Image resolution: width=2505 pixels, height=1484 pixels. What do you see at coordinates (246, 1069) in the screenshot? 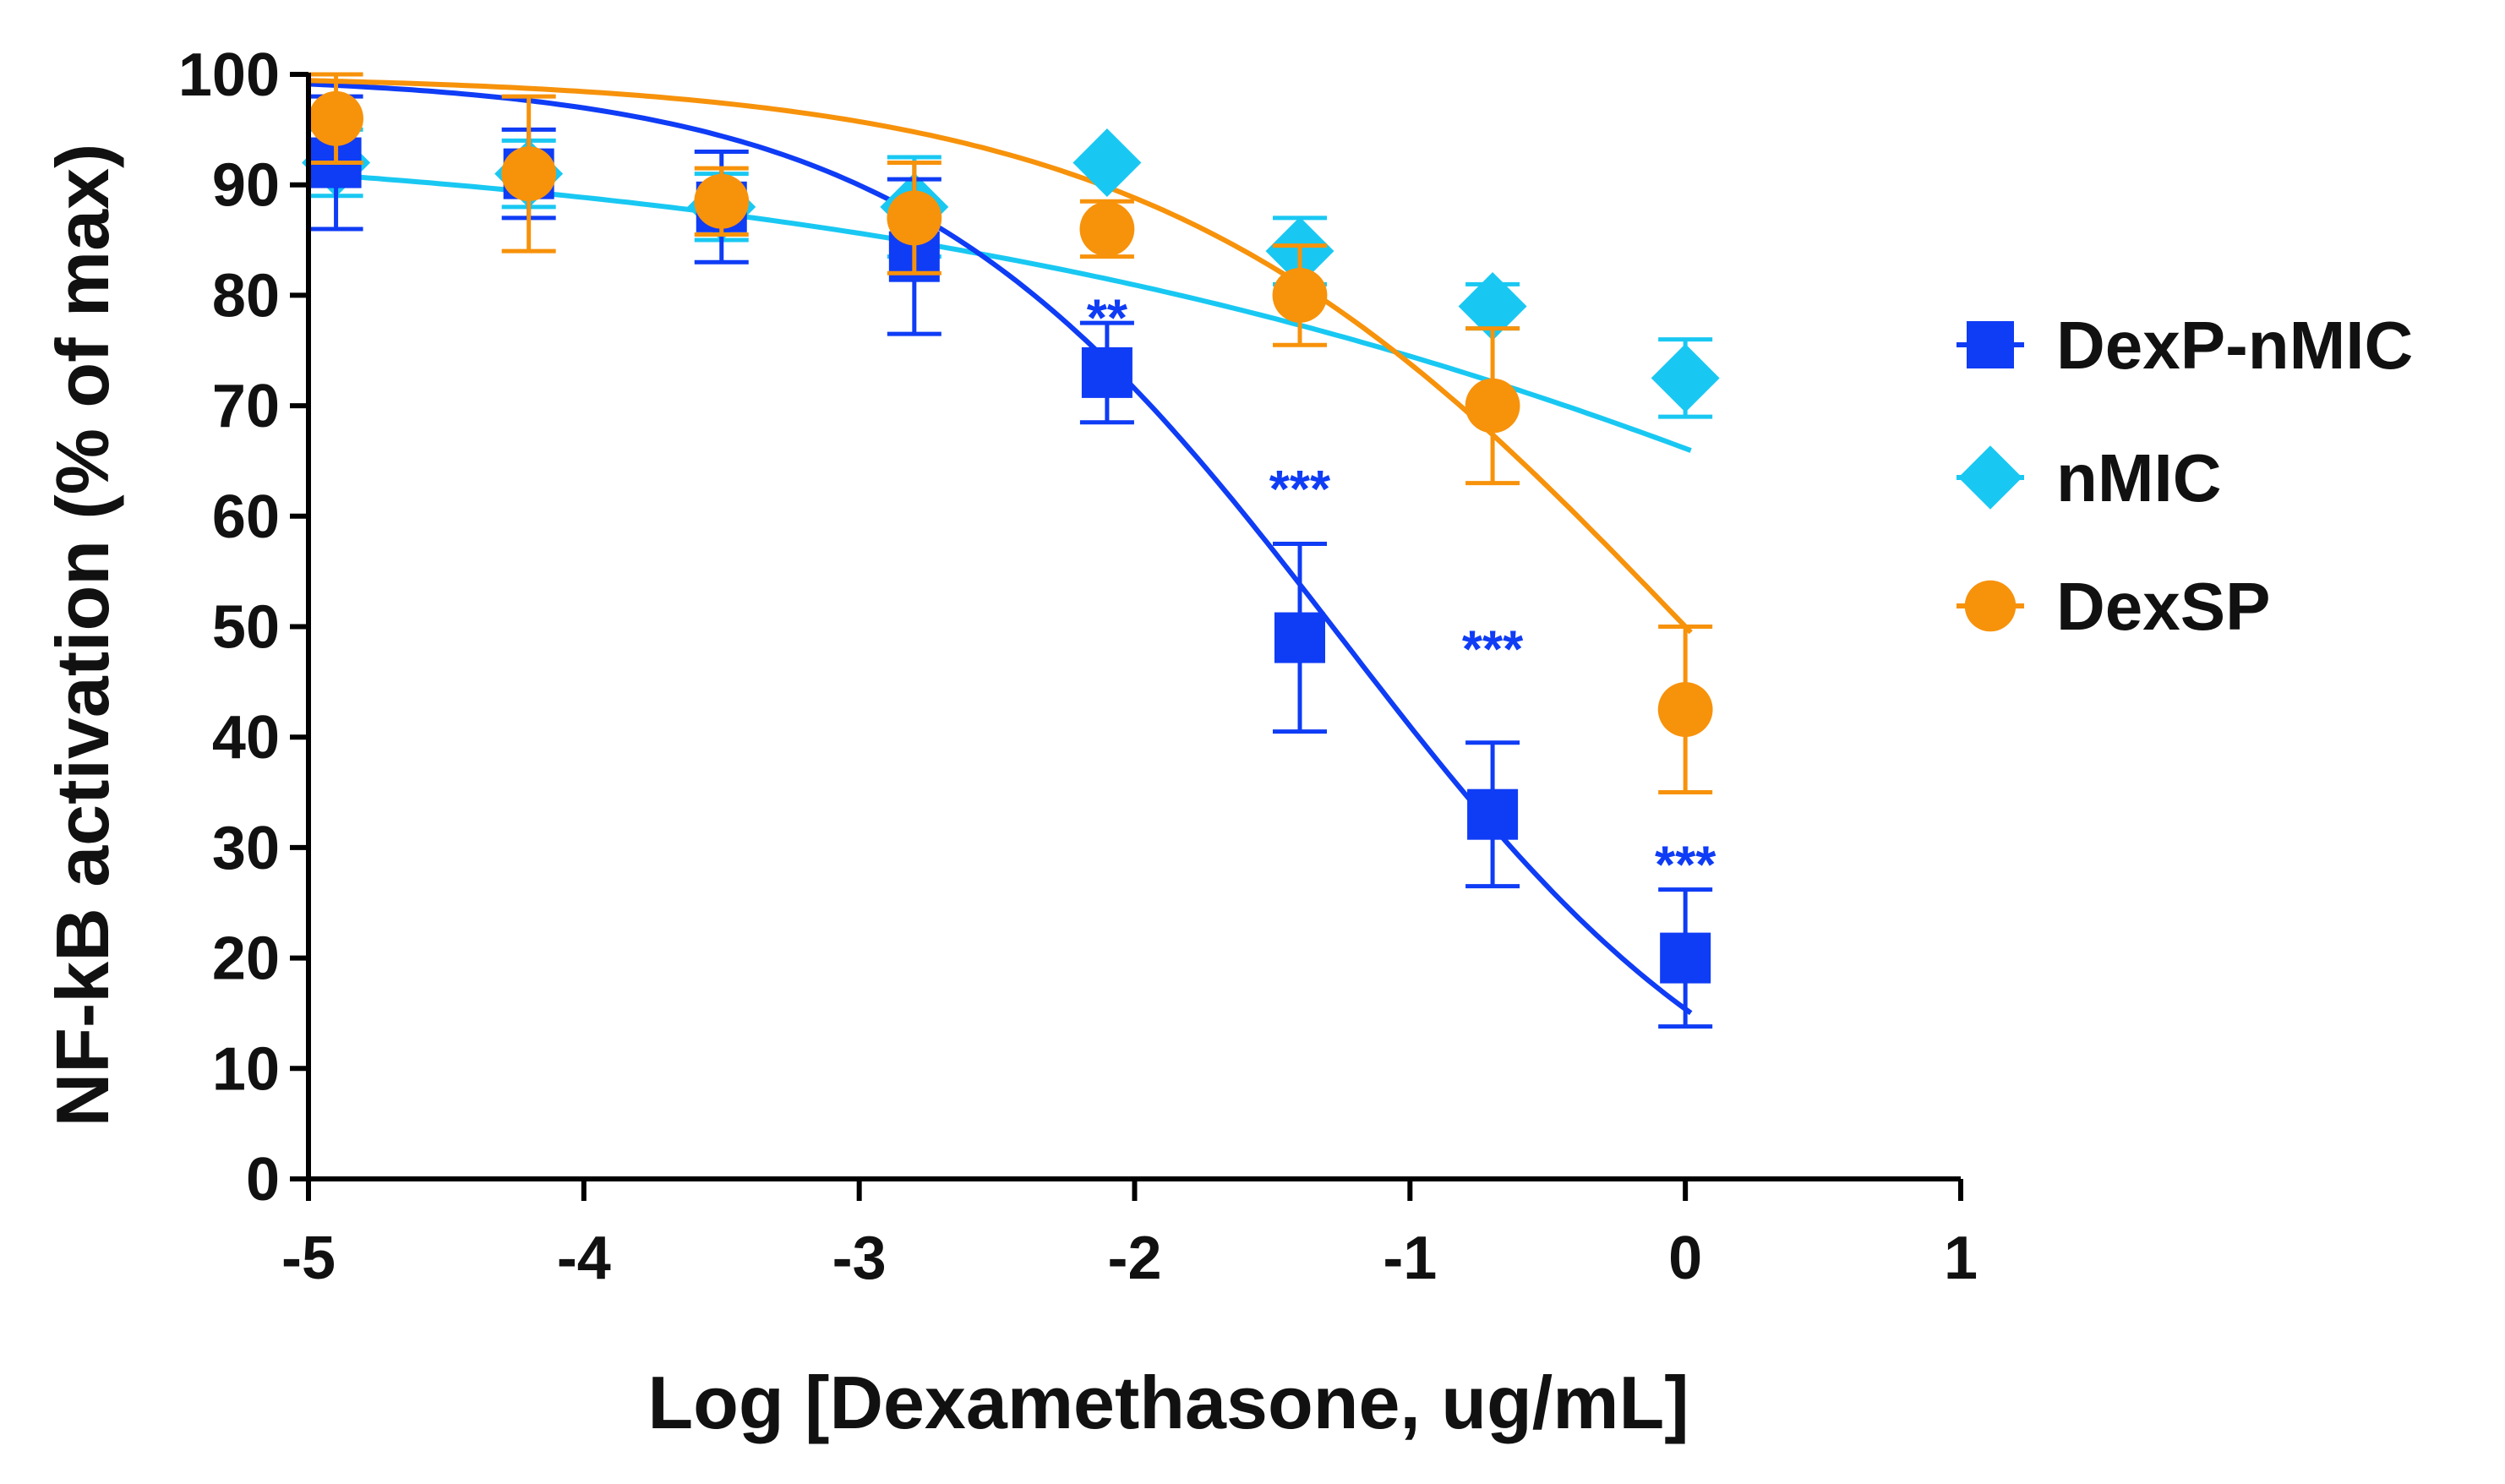
I see `y-tick-label: 10` at bounding box center [246, 1069].